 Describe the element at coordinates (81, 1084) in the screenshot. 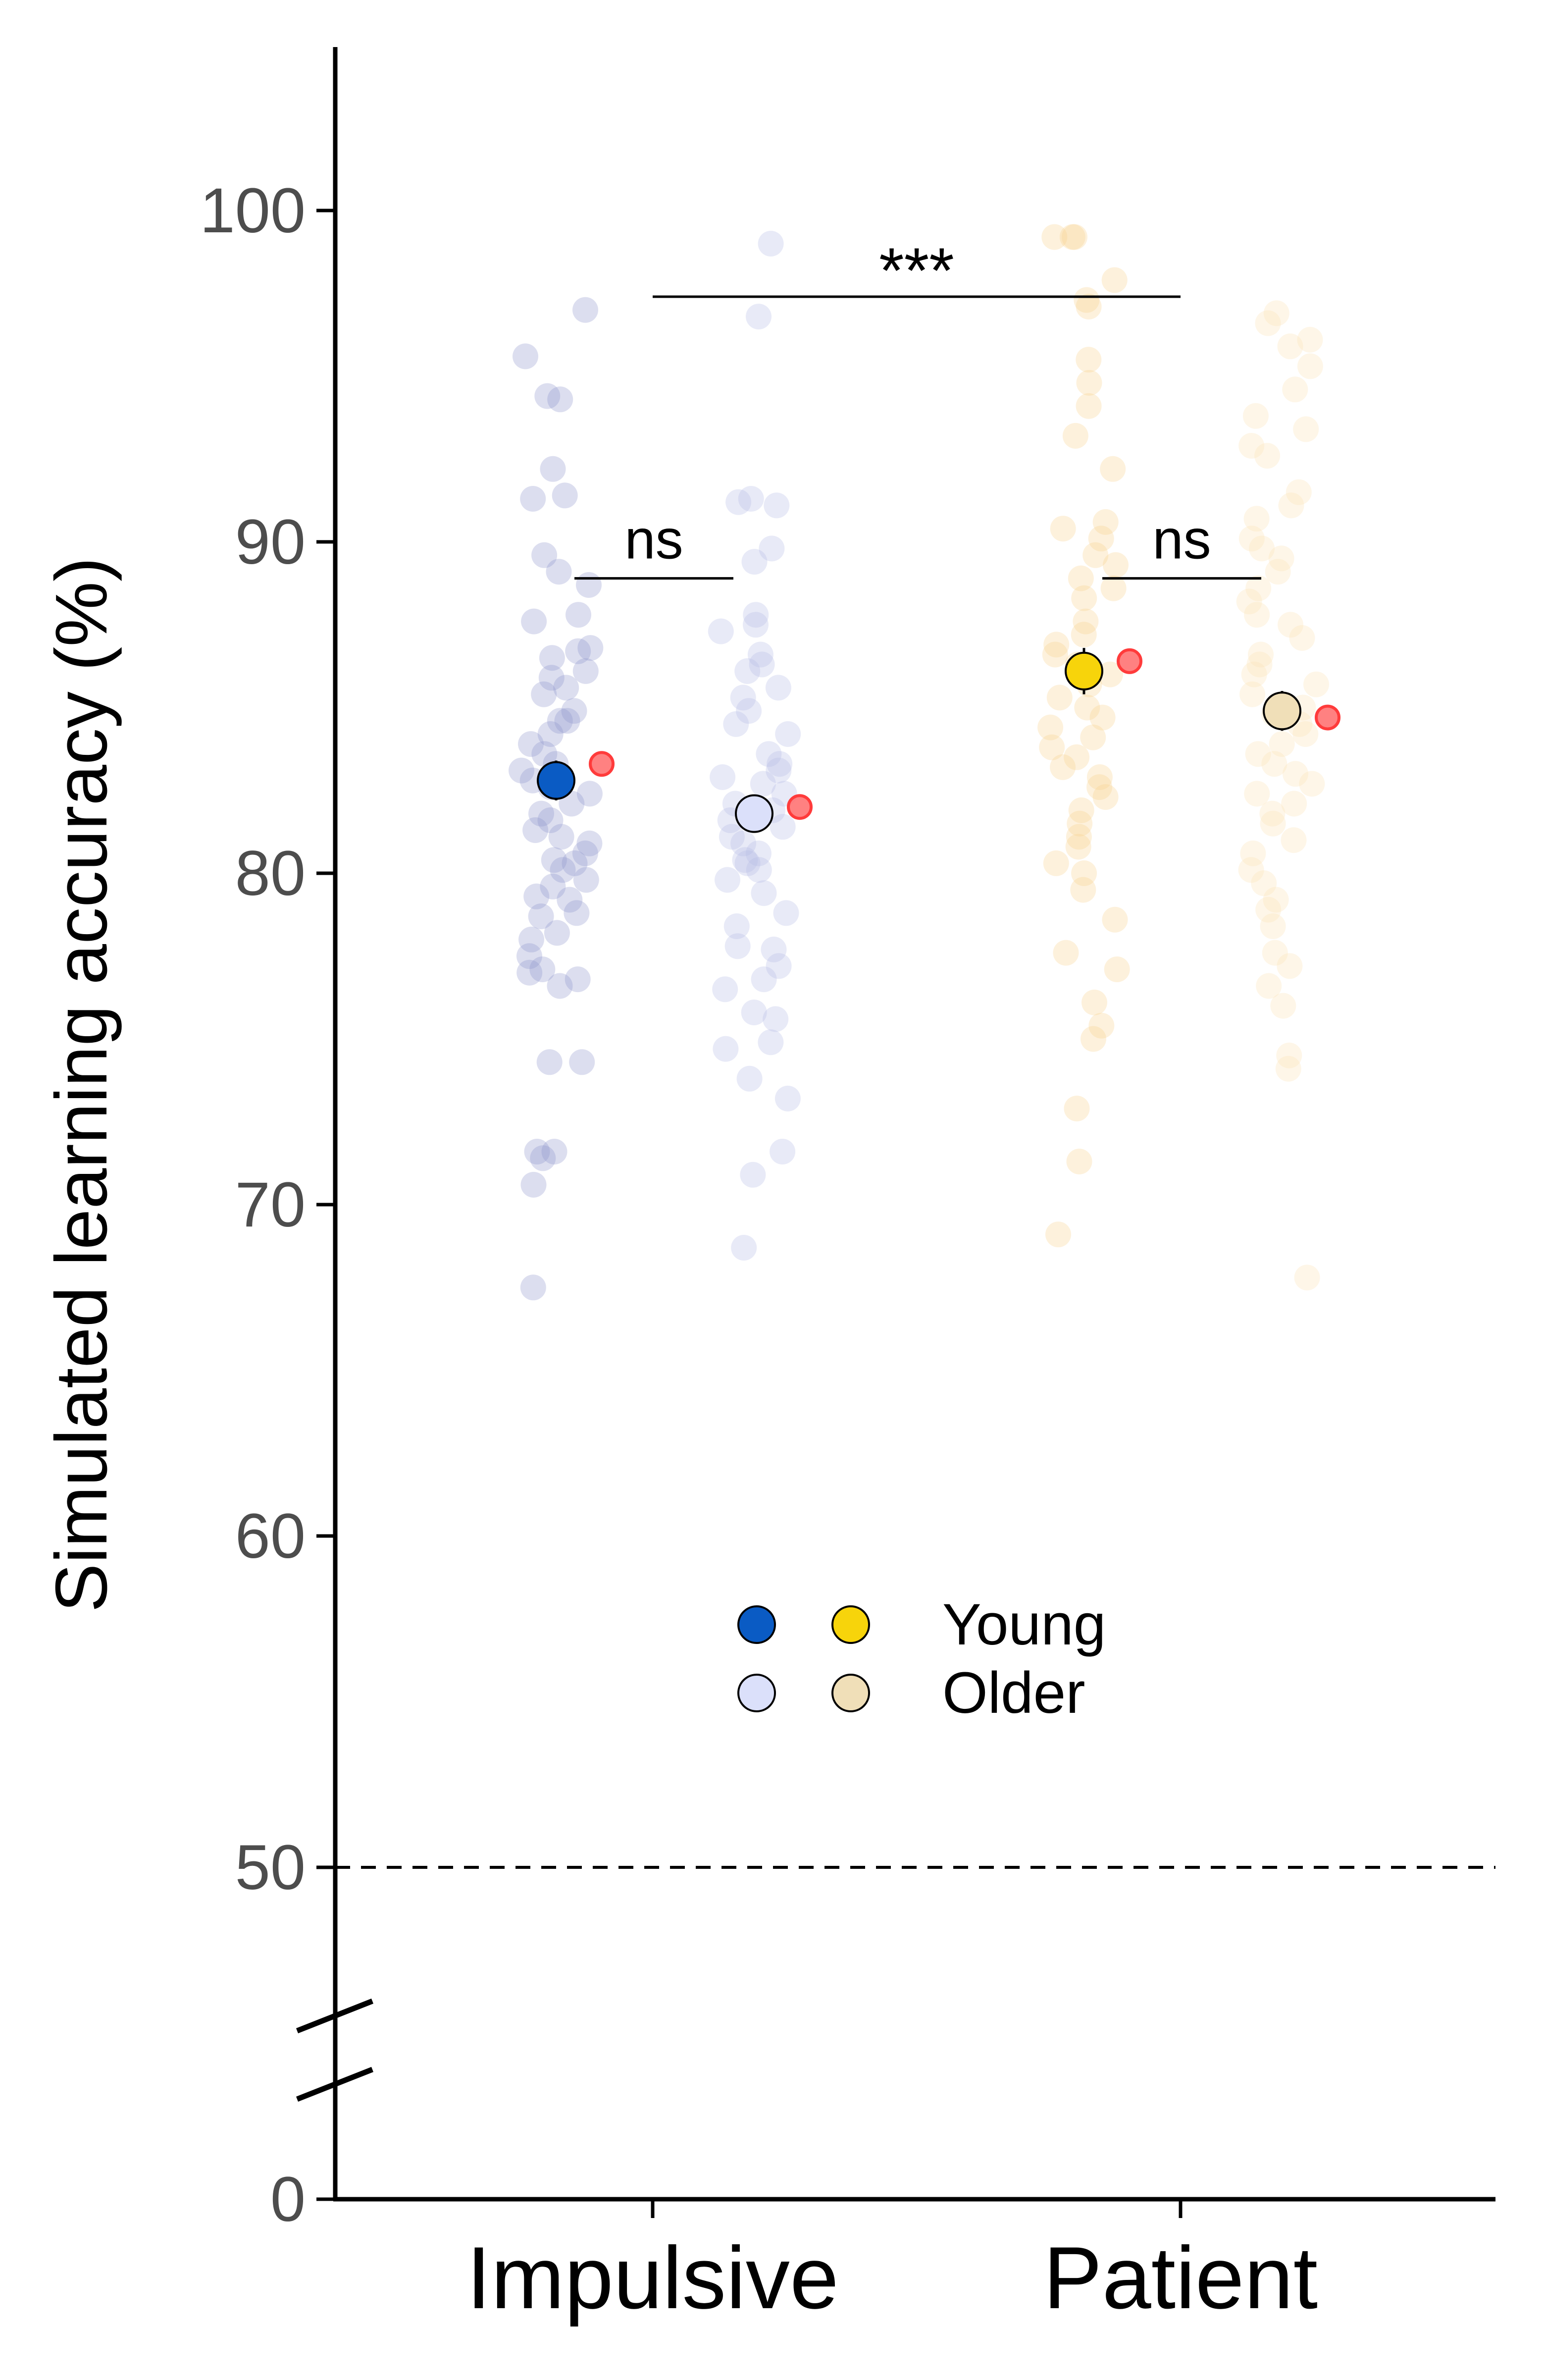

I see `y-axis-label: Simulated learning accuracy (%)` at that location.